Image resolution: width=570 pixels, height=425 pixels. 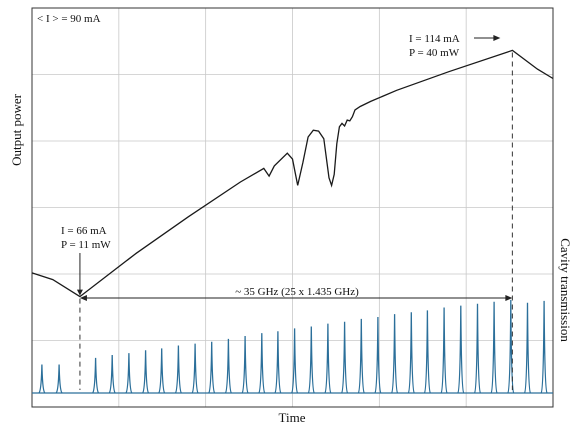 What do you see at coordinates (292, 417) in the screenshot?
I see `x-axis-label: Time` at bounding box center [292, 417].